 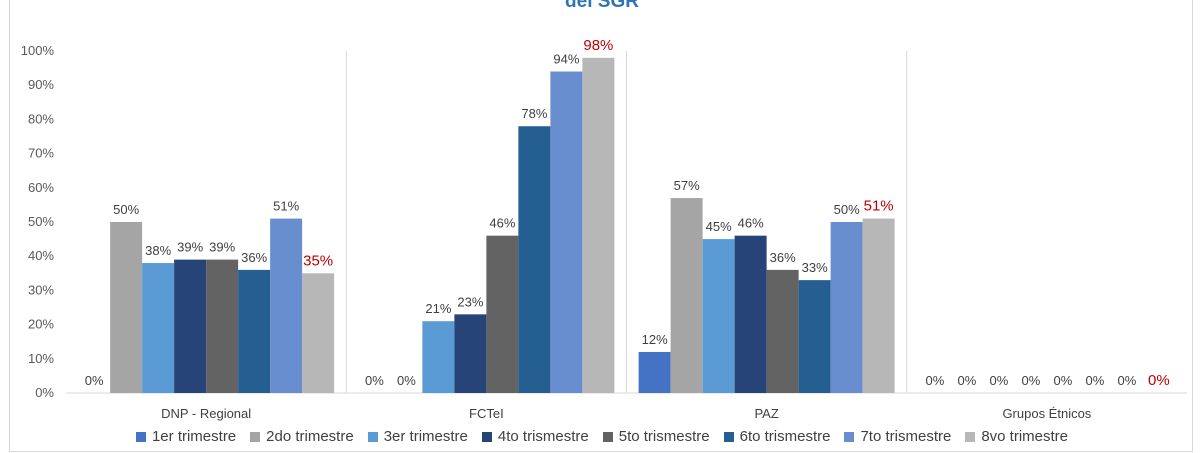 I want to click on data-label: 35%, so click(x=318, y=260).